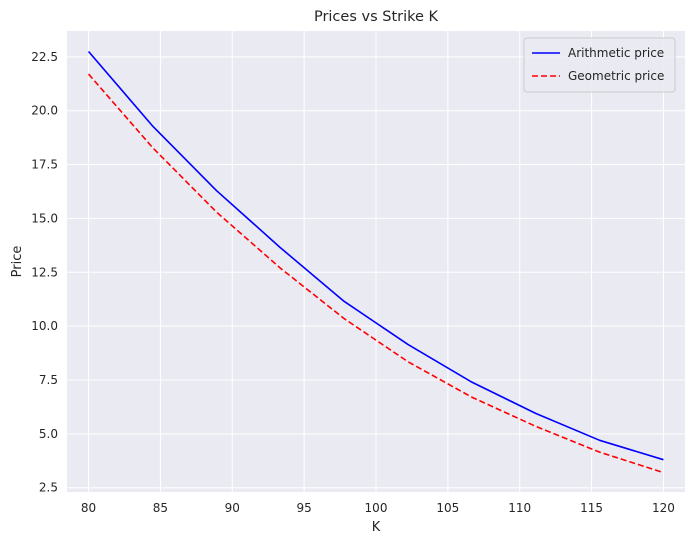 This screenshot has width=696, height=545. I want to click on y-axis-label: Price, so click(17, 262).